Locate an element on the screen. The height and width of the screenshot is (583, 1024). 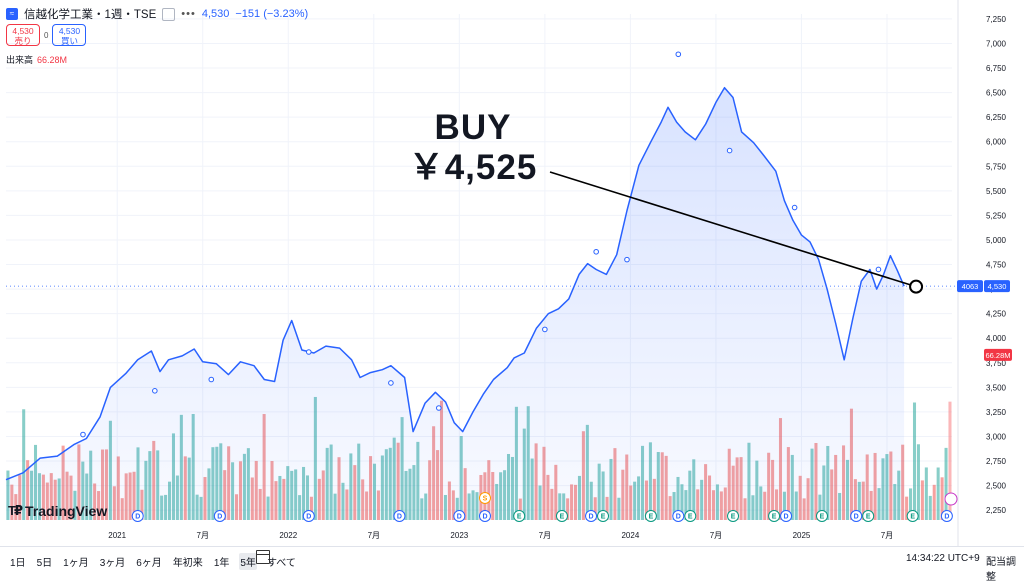
buy-point-marker is located at coordinates (916, 286).